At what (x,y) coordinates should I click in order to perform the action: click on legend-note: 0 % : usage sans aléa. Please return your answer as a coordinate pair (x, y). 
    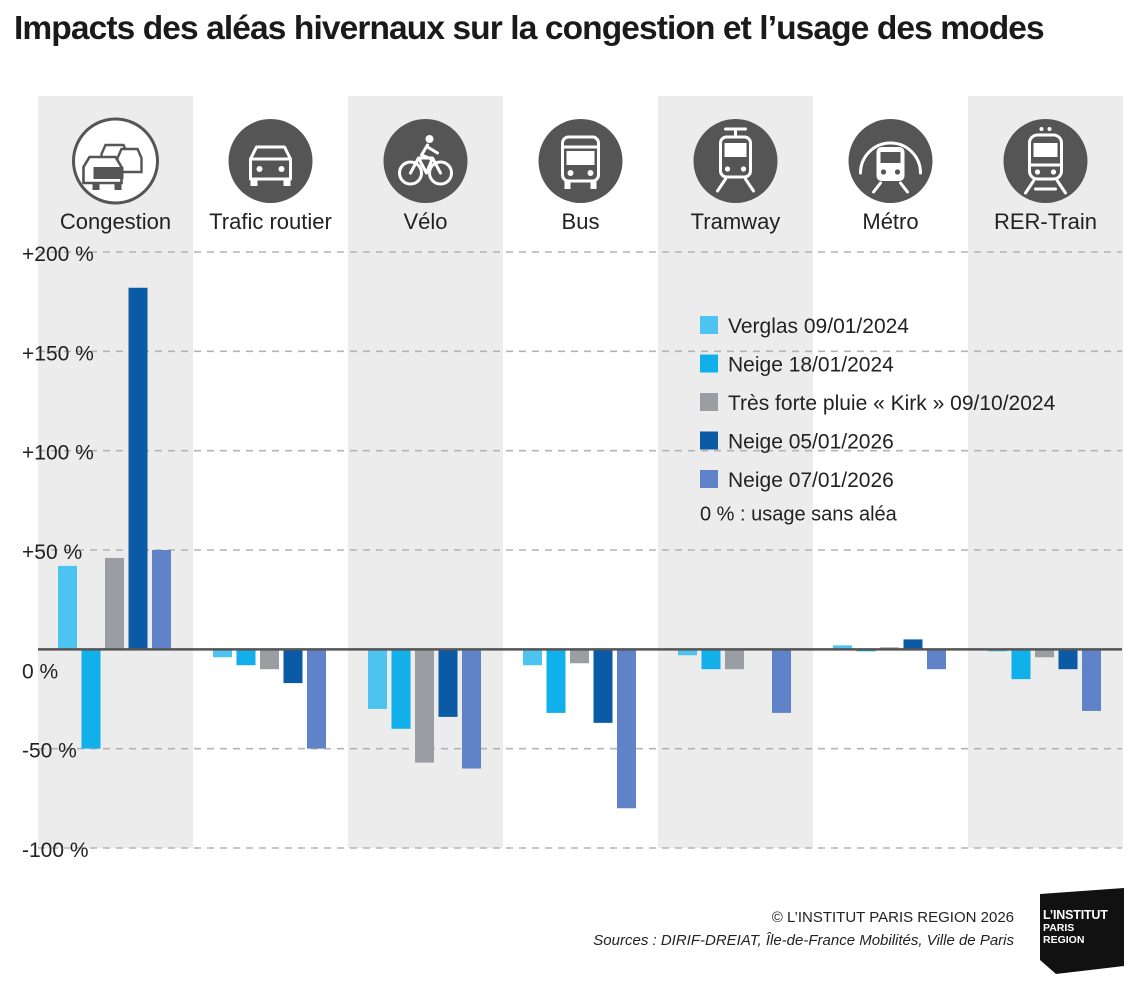
    Looking at the image, I should click on (799, 515).